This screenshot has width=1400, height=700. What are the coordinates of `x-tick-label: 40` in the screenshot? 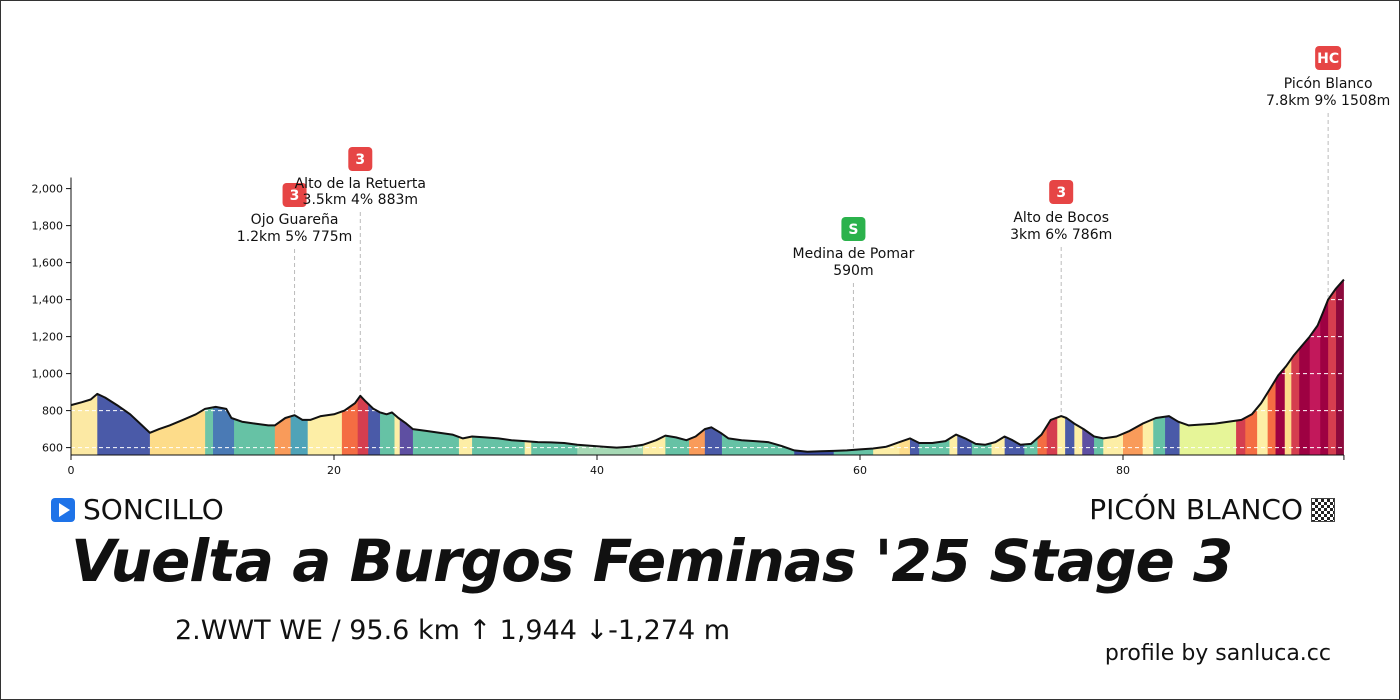 It's located at (597, 470).